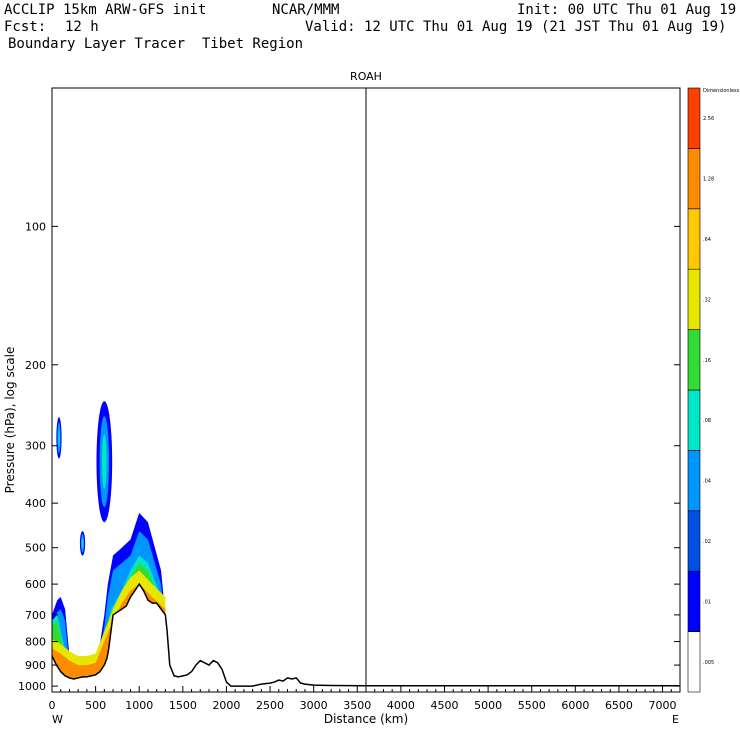  I want to click on y-tick-label: 1000, so click(32, 686).